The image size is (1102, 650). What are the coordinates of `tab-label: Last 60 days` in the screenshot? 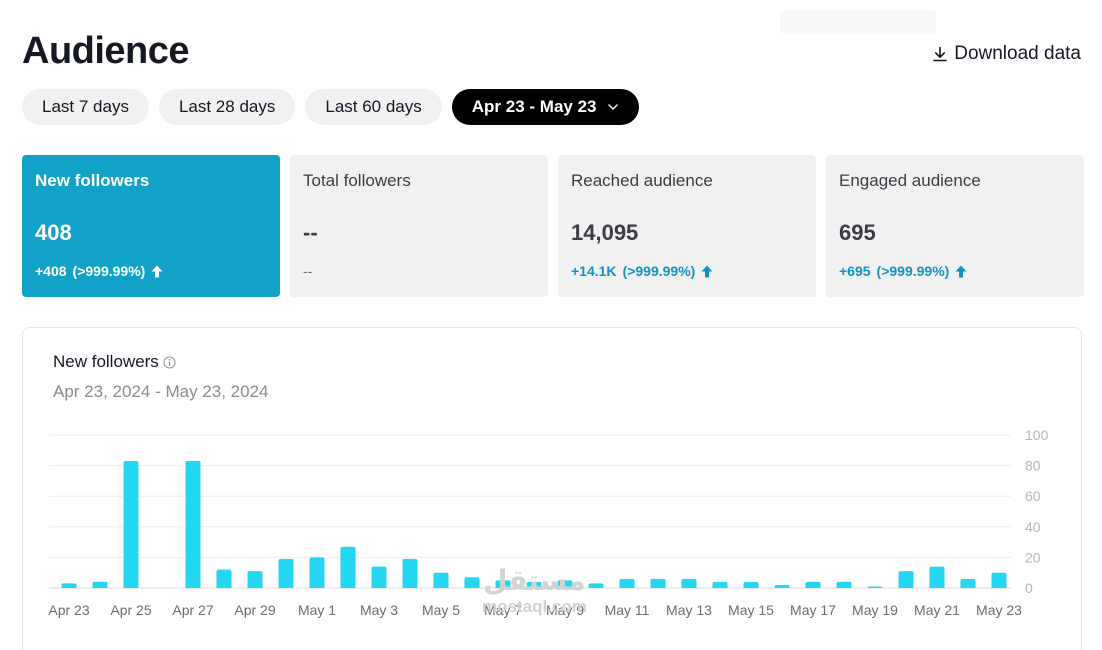 It's located at (373, 106).